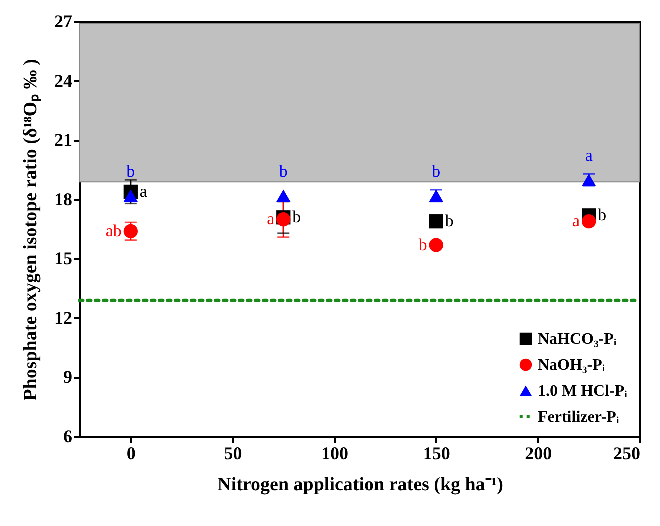 This screenshot has width=660, height=526. What do you see at coordinates (577, 339) in the screenshot?
I see `legend-label: NaHCO₃-Pᵢ` at bounding box center [577, 339].